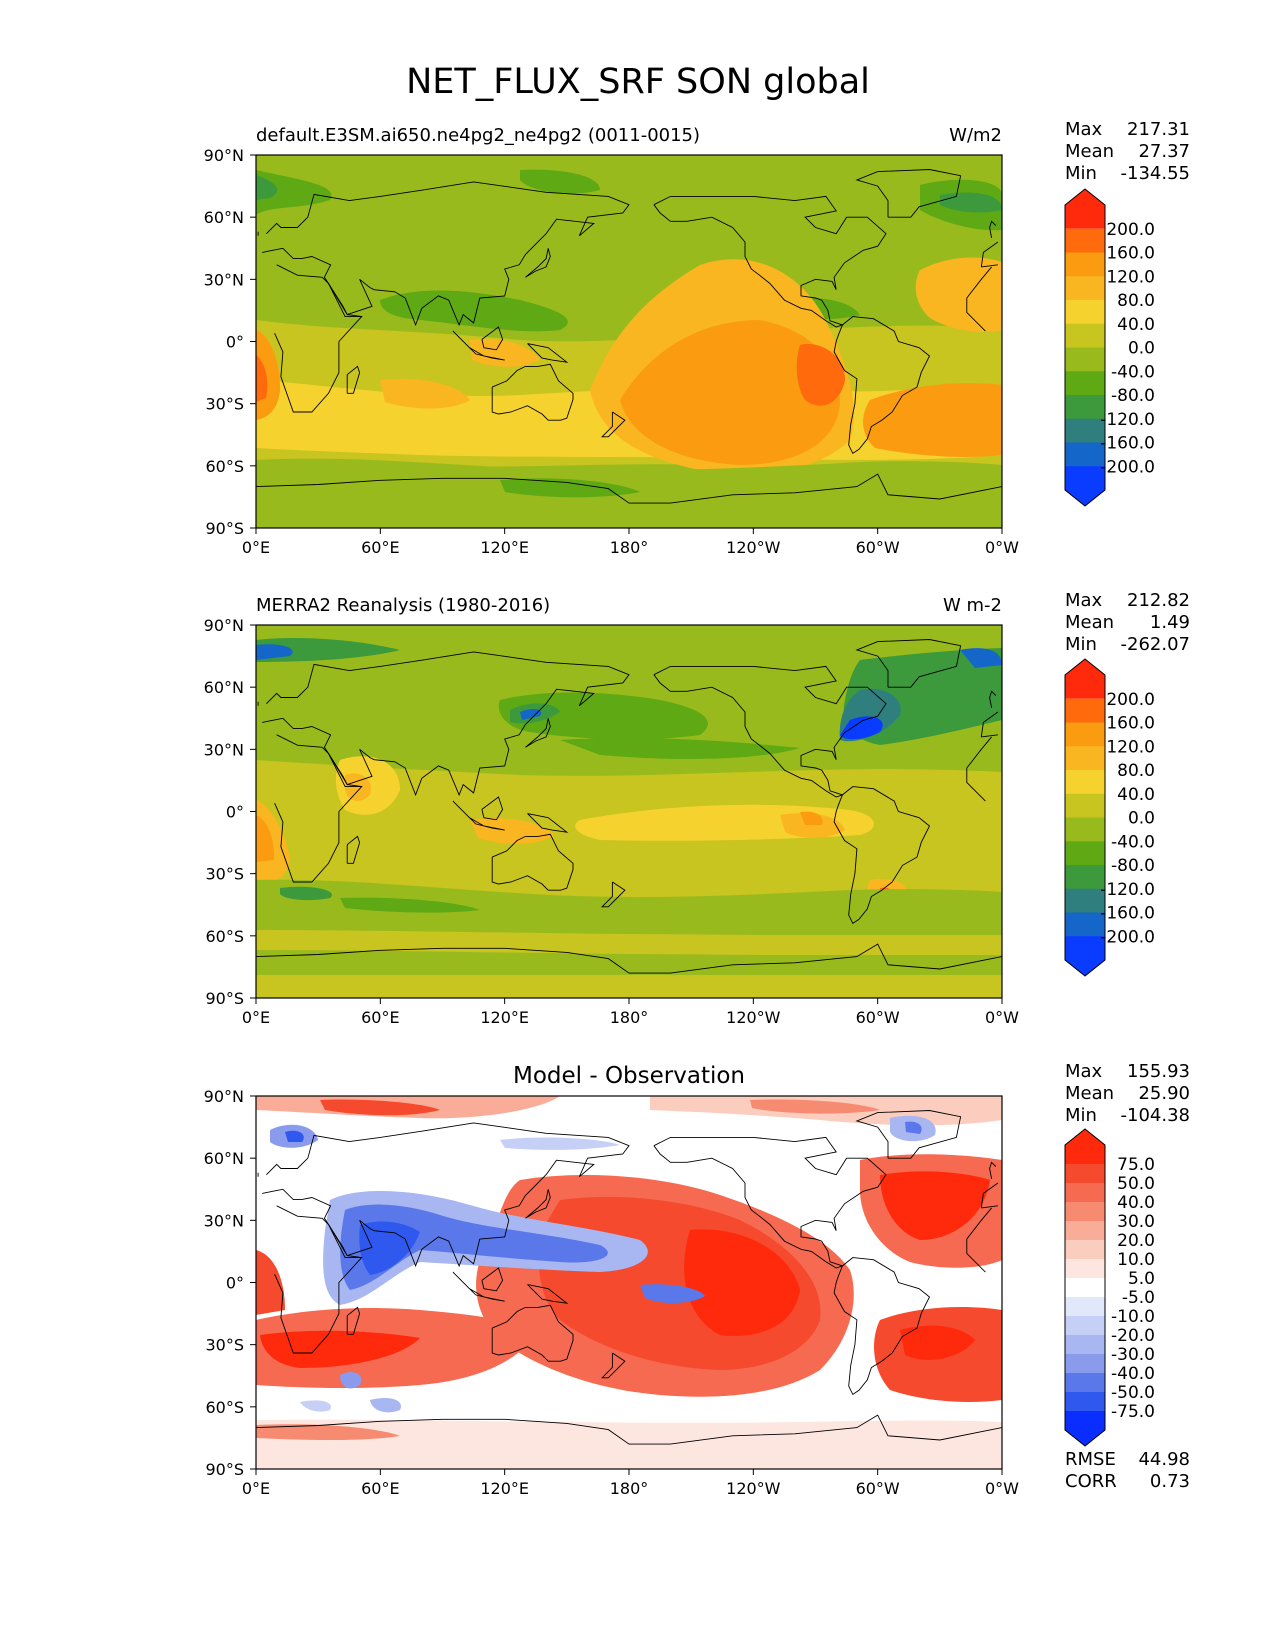 The width and height of the screenshot is (1275, 1650). I want to click on colorbar-tick-label: -40.0, so click(1133, 842).